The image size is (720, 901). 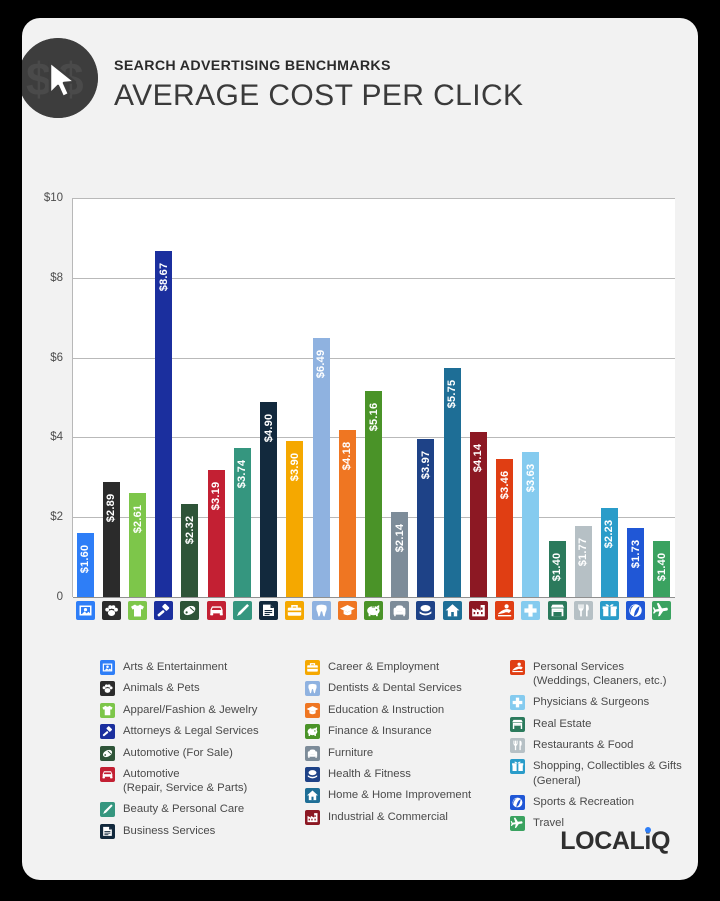 I want to click on bar-finance-insurance: $5.16, so click(x=374, y=494).